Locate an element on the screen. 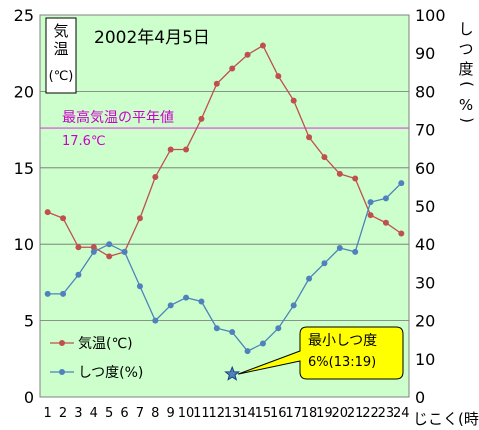  legend: 気温(℃) しつ度(%) is located at coordinates (96, 358).